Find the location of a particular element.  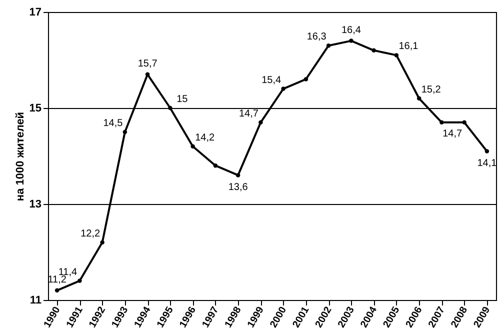

y-tick-label: 15 is located at coordinates (35, 108).